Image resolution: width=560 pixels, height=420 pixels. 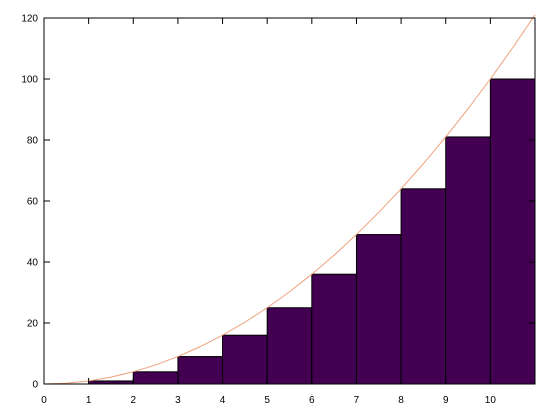 I want to click on x-tick-label-6: 6, so click(x=312, y=400).